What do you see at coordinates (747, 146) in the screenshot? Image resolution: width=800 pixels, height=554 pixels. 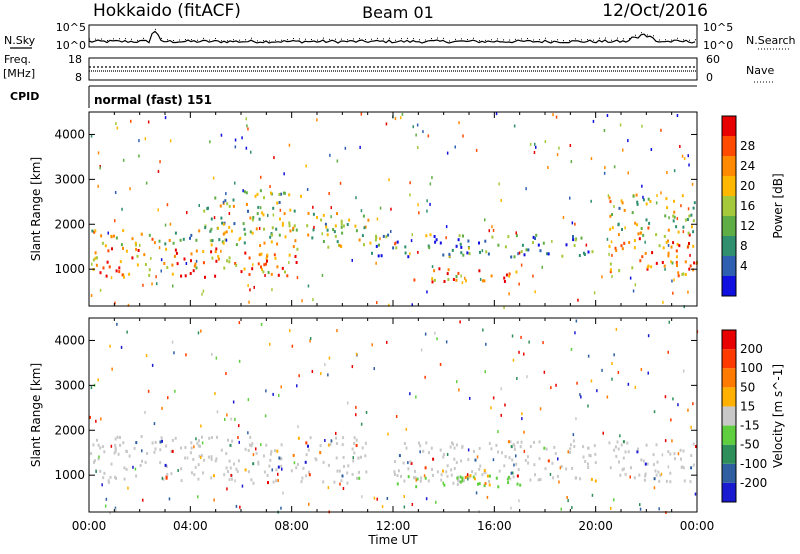 I see `power-colorbar-tick-6: 28` at bounding box center [747, 146].